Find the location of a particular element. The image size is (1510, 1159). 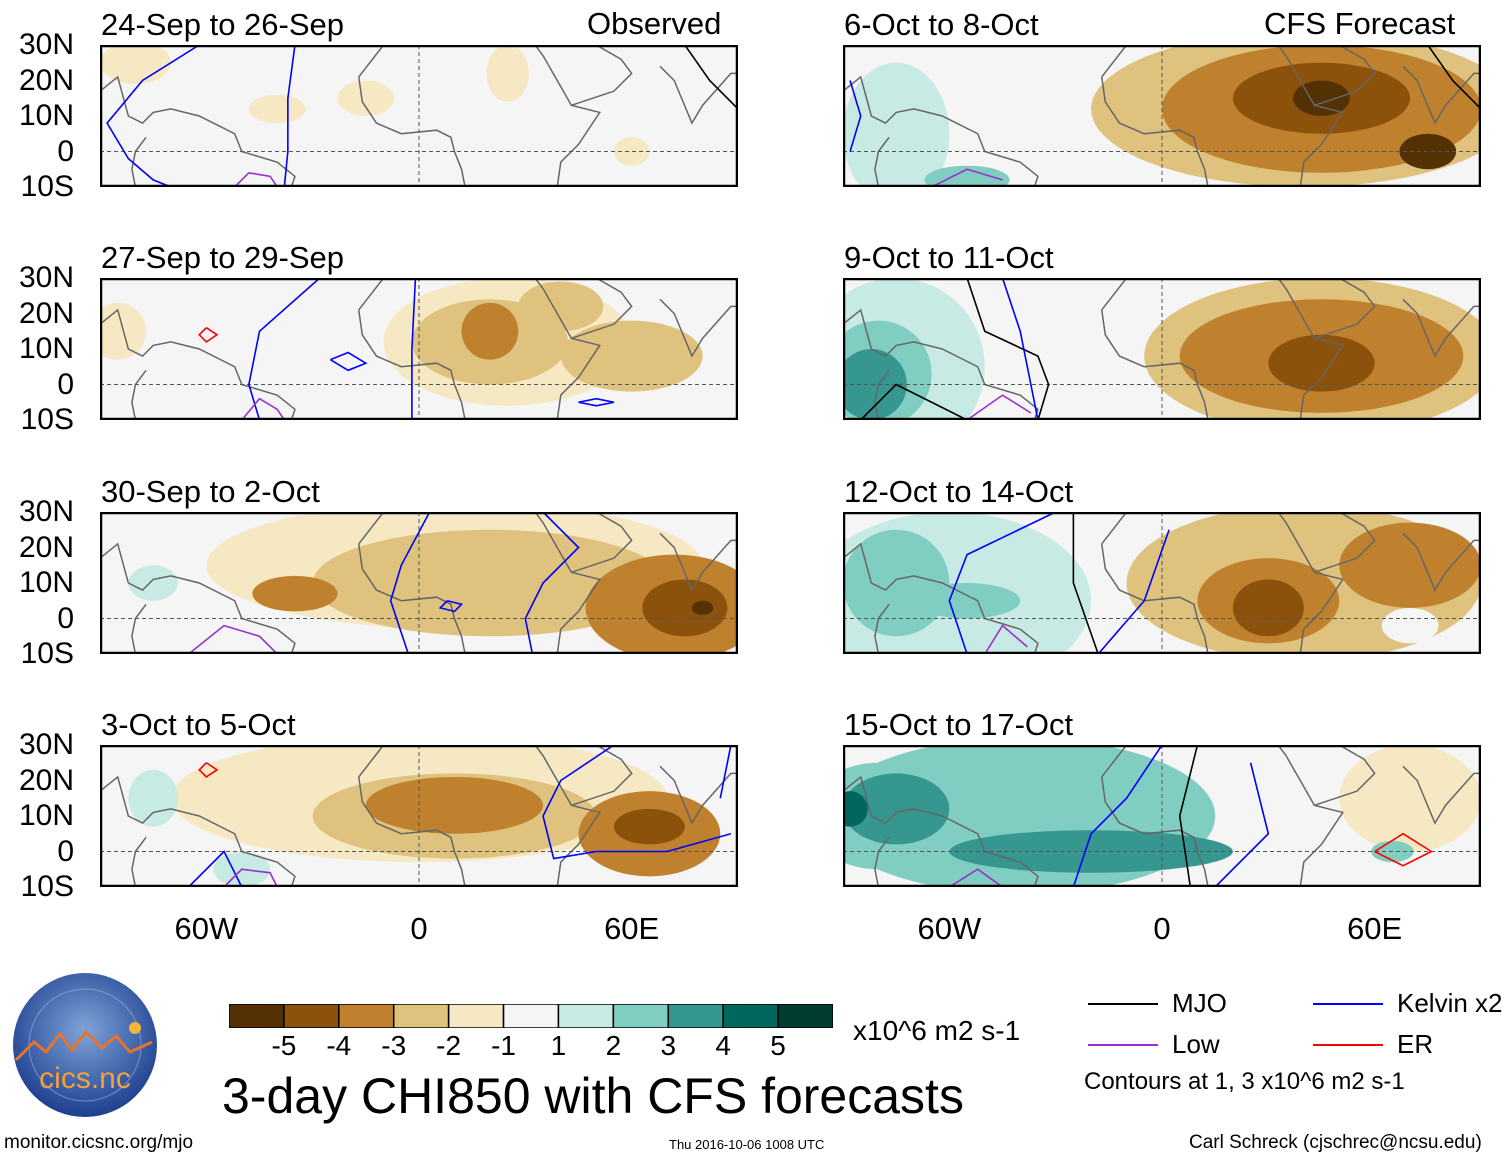

colorbar-tick-label: -1 is located at coordinates (503, 1045).